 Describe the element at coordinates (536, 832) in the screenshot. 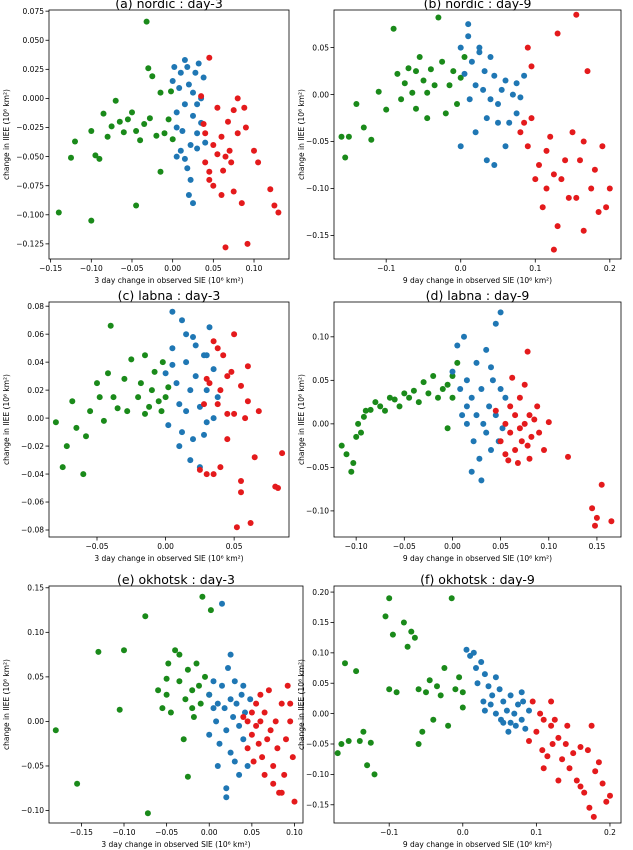

I see `x-tick-label: 0.1` at that location.